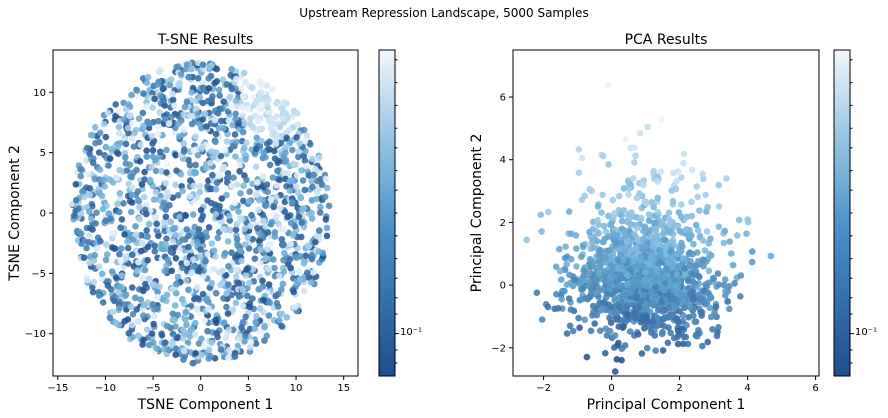 The width and height of the screenshot is (888, 418). What do you see at coordinates (666, 40) in the screenshot?
I see `pca-title: PCA Results` at bounding box center [666, 40].